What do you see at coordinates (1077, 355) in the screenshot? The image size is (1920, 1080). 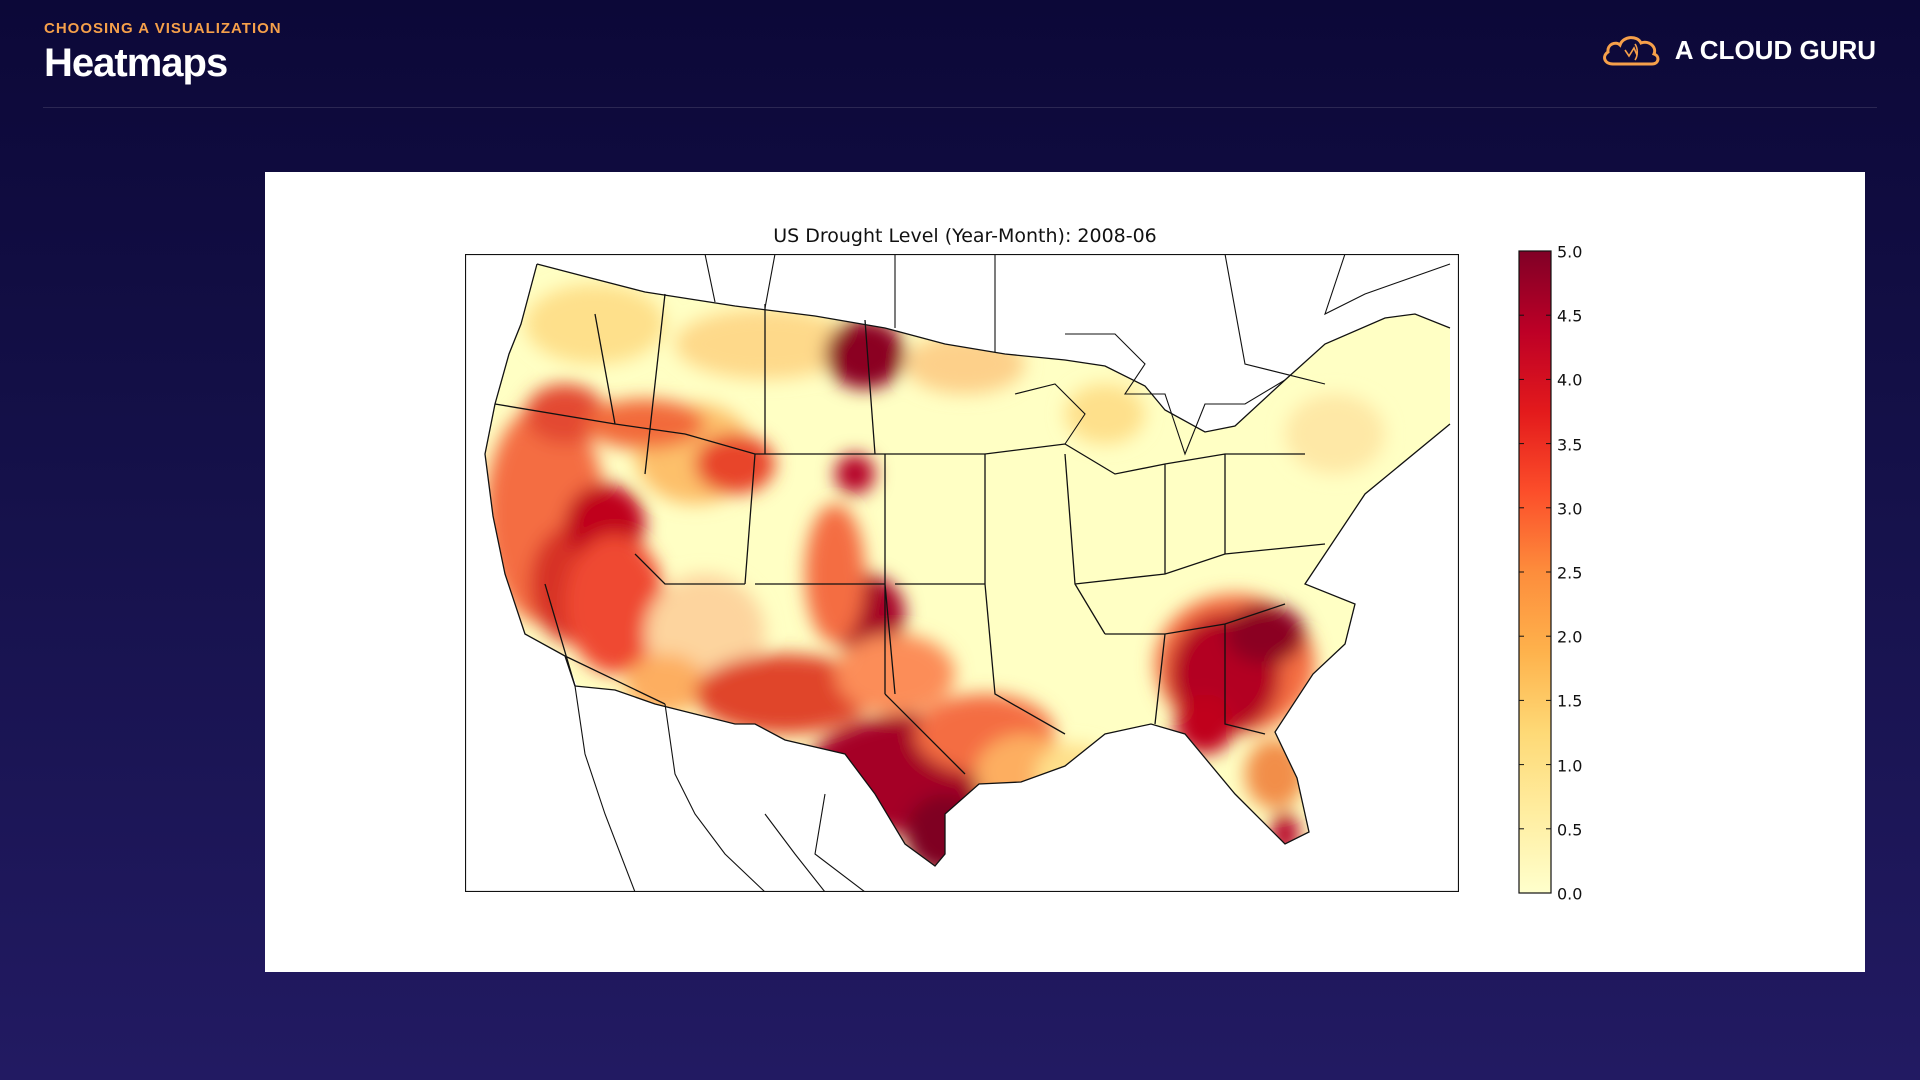 I see `canada-outline` at bounding box center [1077, 355].